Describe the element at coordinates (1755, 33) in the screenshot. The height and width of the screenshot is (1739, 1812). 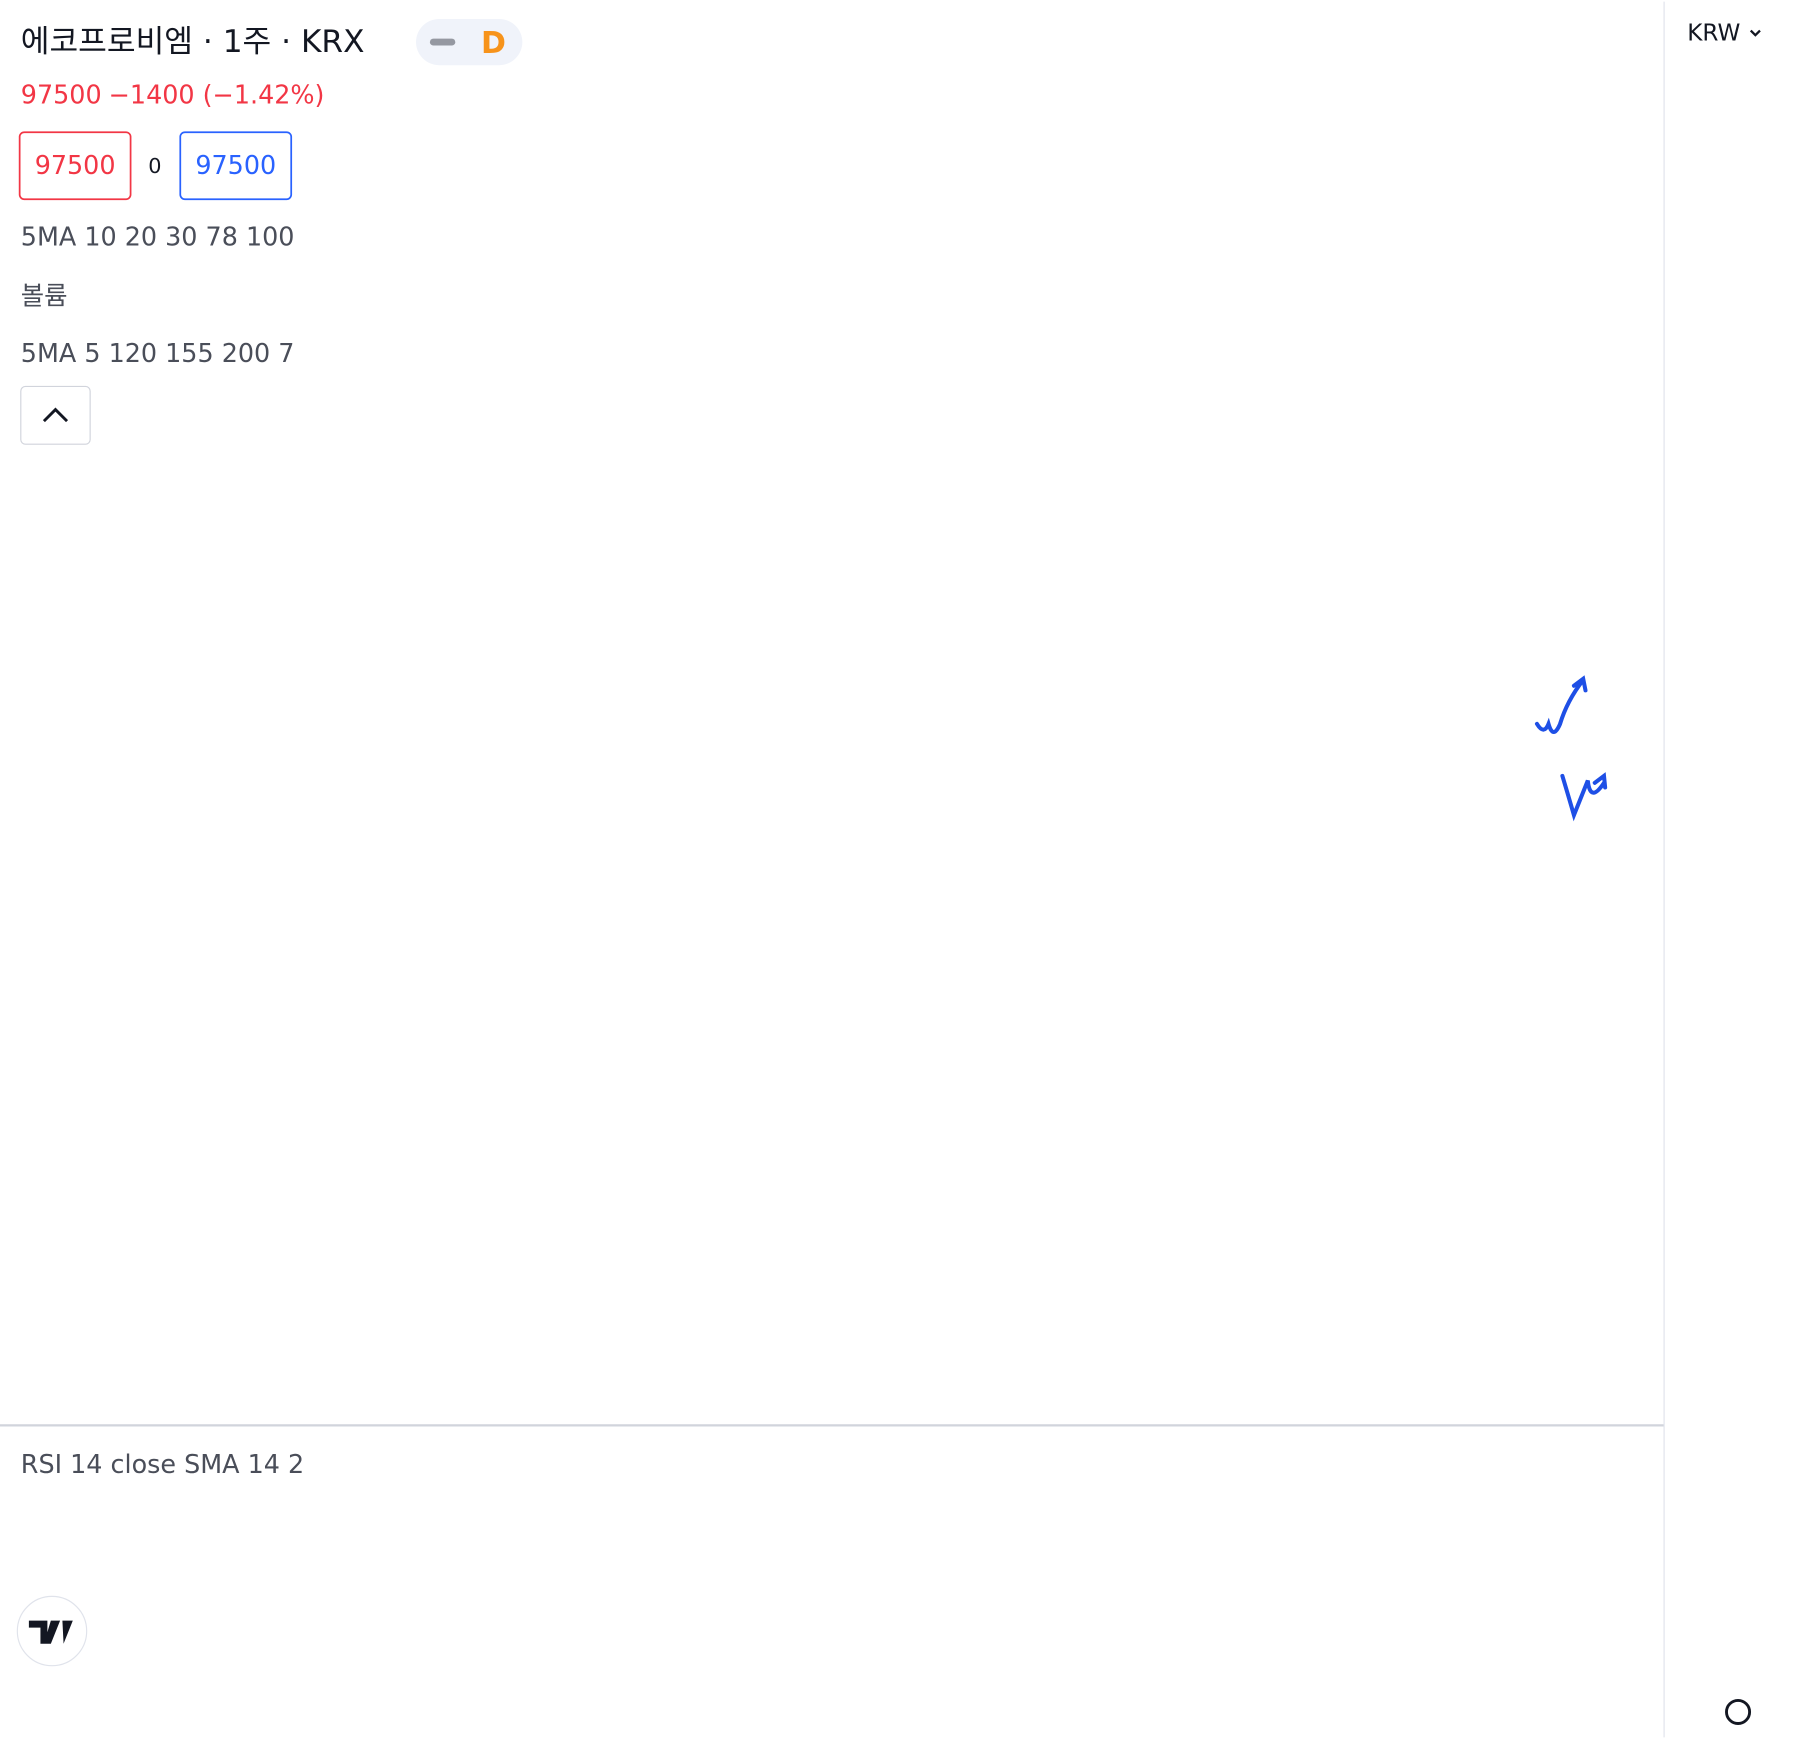
I see `currency-caret` at that location.